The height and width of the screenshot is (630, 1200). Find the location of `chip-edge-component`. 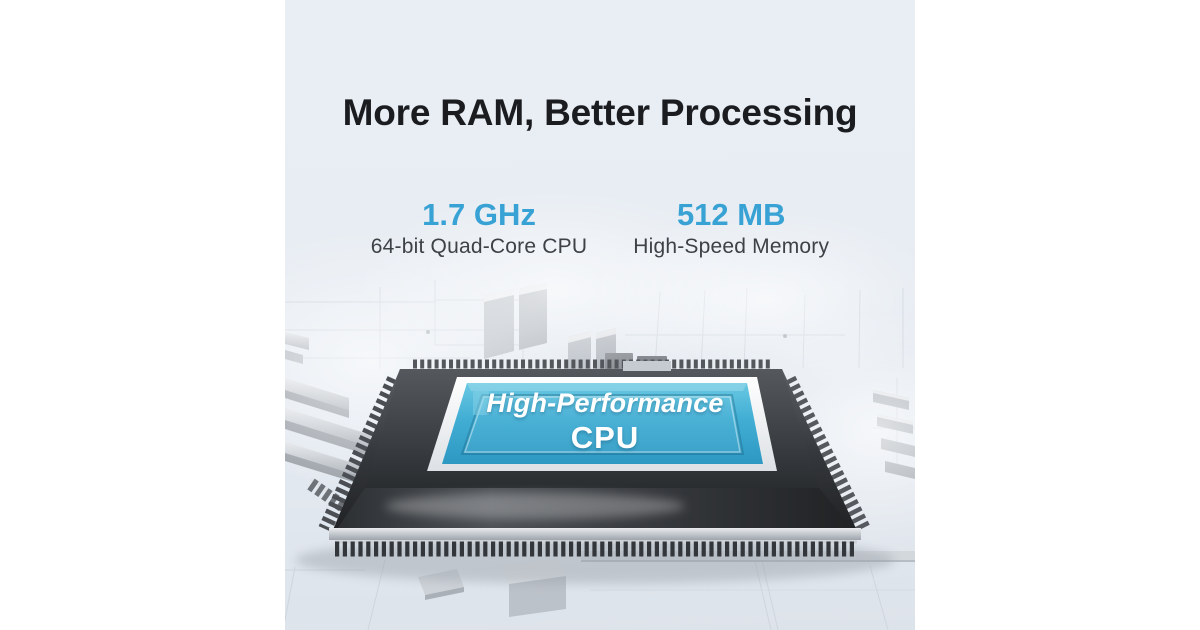

chip-edge-component is located at coordinates (647, 366).